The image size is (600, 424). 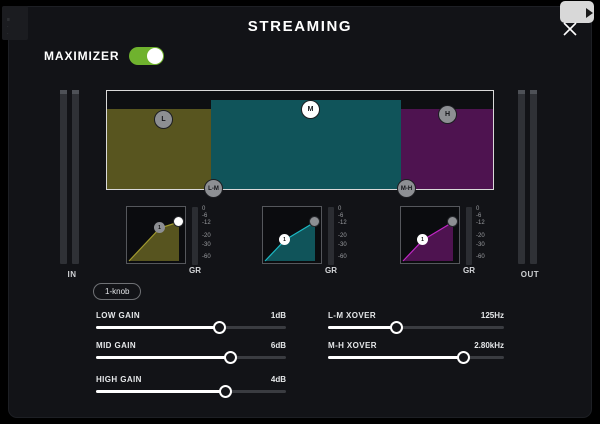 What do you see at coordinates (362, 327) in the screenshot?
I see `slider-lm-xover-fill` at bounding box center [362, 327].